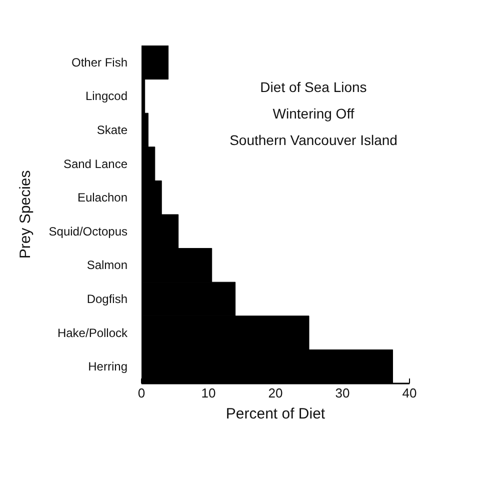 This screenshot has height=477, width=490. I want to click on y-tick-label: Squid/Octopus, so click(88, 231).